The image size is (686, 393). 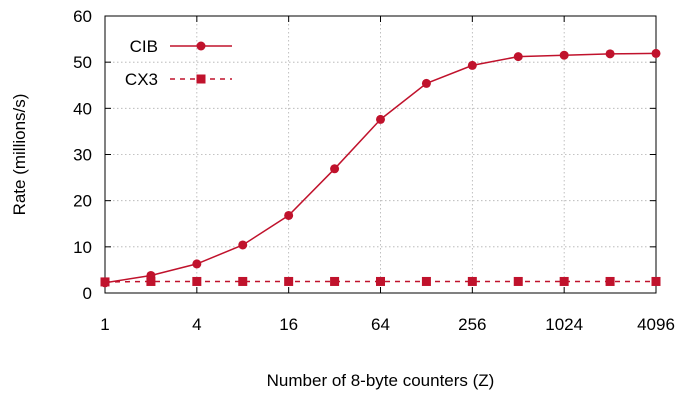 What do you see at coordinates (87, 293) in the screenshot?
I see `y-tick-label: 0` at bounding box center [87, 293].